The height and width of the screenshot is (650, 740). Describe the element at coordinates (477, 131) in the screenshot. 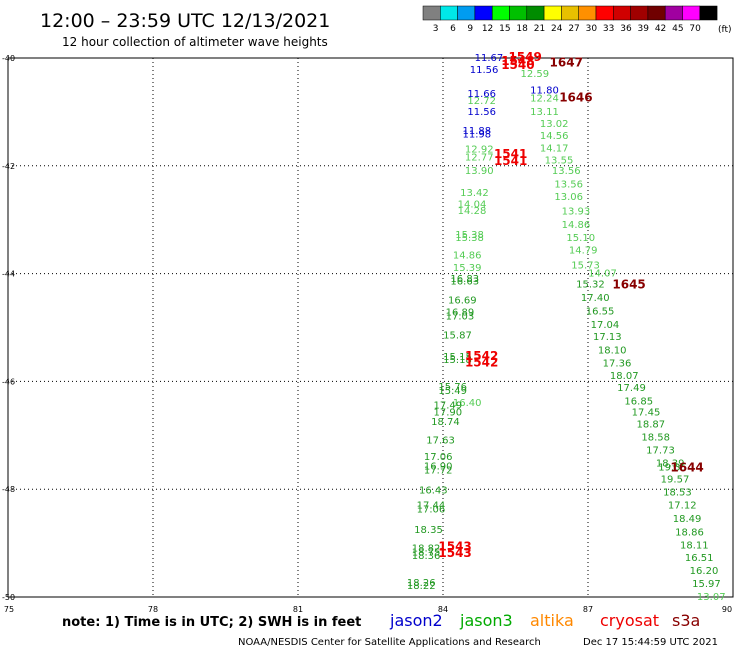

I see `wave-height-value: 11.88` at that location.